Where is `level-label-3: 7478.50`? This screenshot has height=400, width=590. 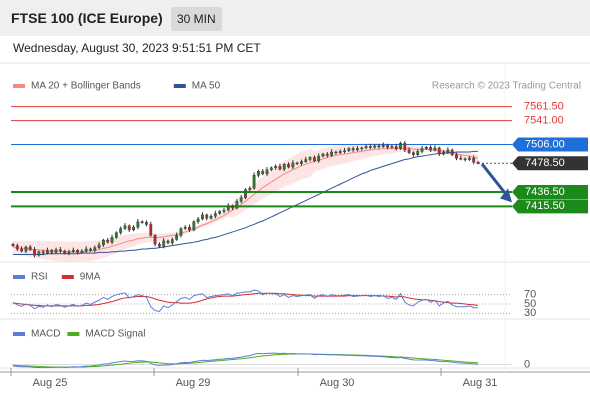
level-label-3: 7478.50 is located at coordinates (545, 163).